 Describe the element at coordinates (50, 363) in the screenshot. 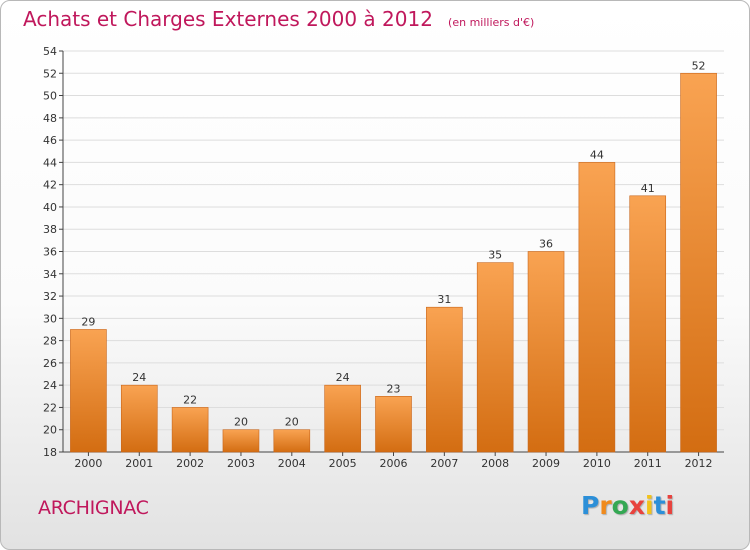

I see `y-tick-label: 26` at that location.